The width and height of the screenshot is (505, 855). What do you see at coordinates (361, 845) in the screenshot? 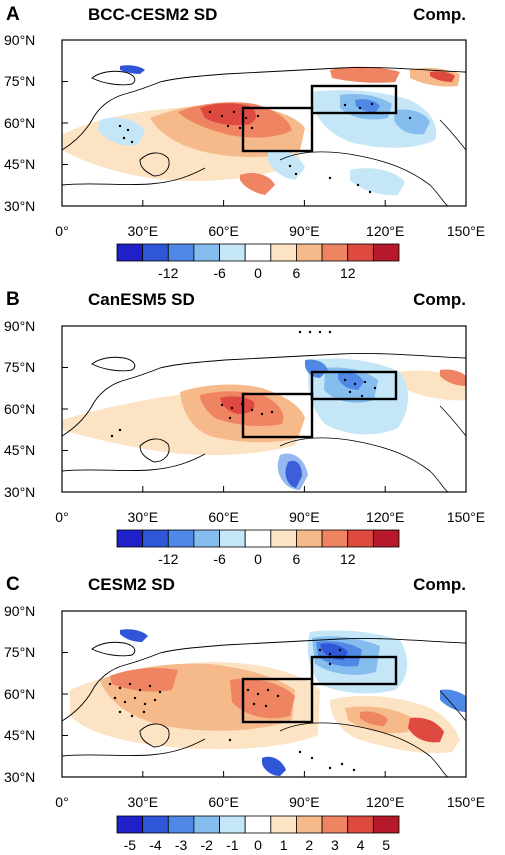
I see `colorbar-tick-label: 4` at bounding box center [361, 845].